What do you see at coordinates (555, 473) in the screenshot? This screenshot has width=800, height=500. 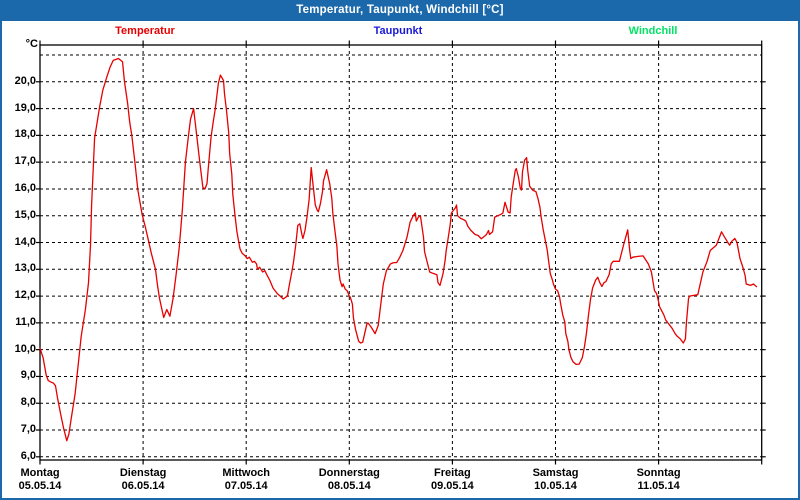 I see `x-axis-weekday-label: Samstag` at bounding box center [555, 473].